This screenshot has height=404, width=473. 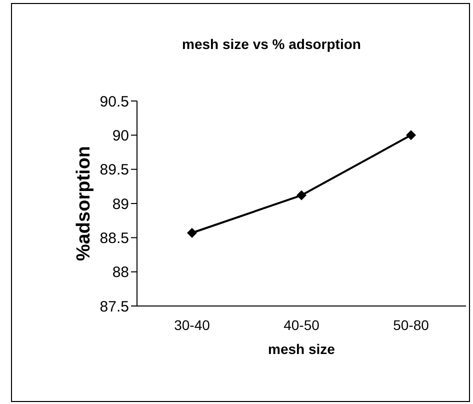 I want to click on y-tick-label: 90.5, so click(x=114, y=101).